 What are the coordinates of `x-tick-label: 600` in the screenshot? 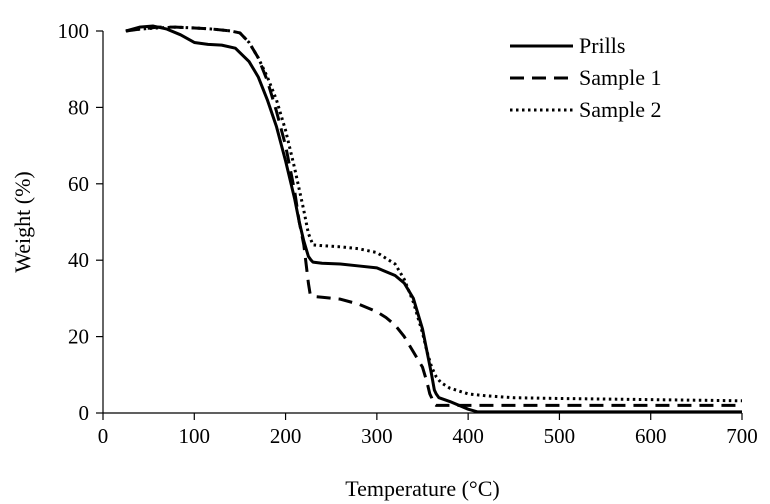 It's located at (651, 436).